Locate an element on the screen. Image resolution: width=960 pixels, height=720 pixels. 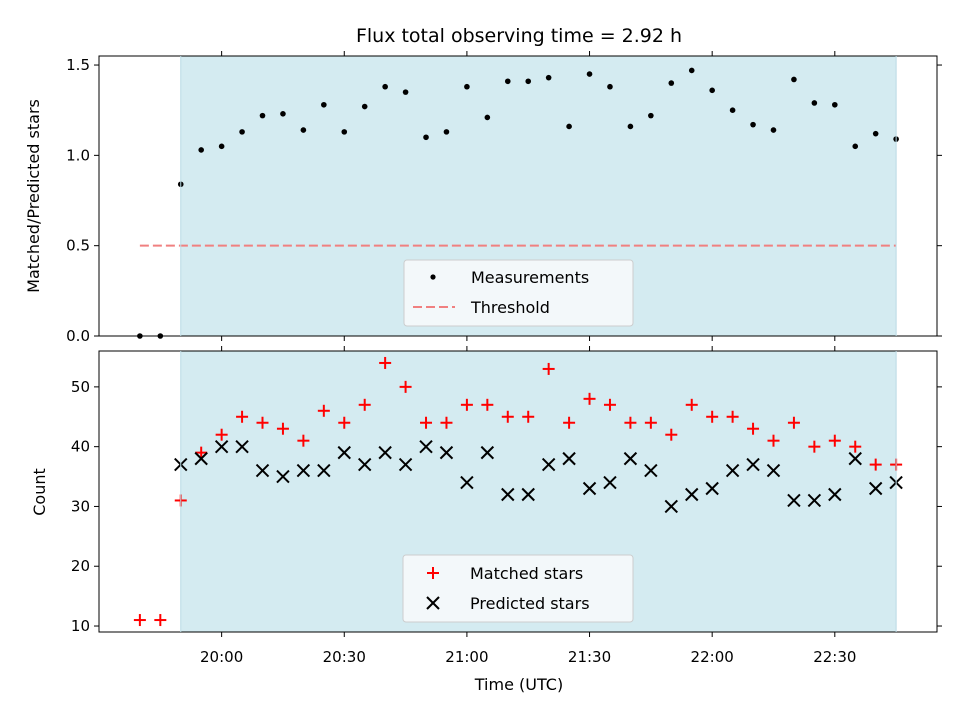
x-tick-label: 21:30 is located at coordinates (589, 657).